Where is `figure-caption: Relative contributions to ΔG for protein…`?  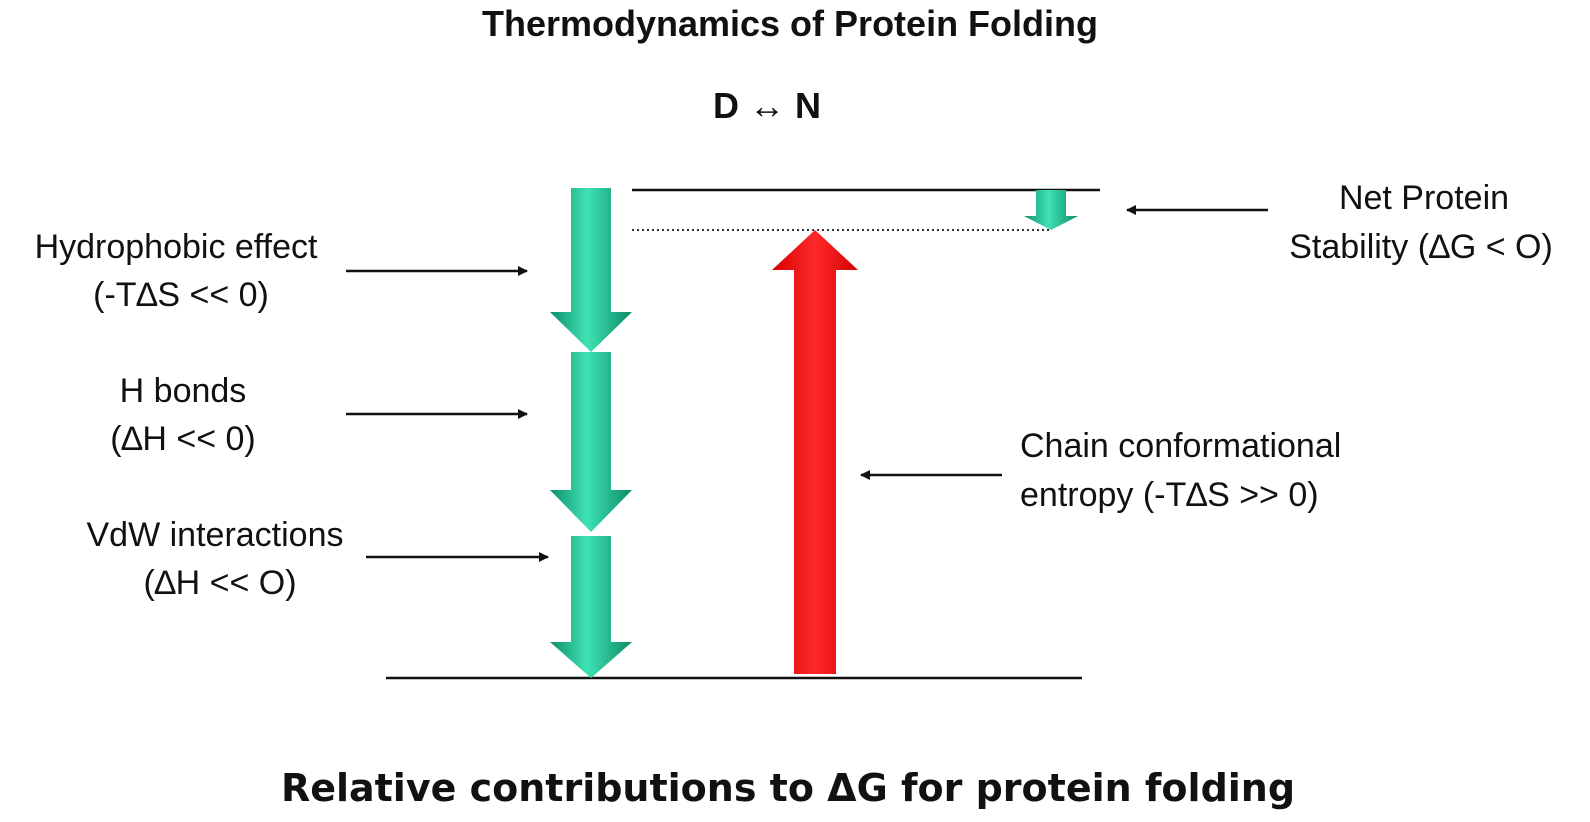 figure-caption: Relative contributions to ΔG for protein… is located at coordinates (788, 788).